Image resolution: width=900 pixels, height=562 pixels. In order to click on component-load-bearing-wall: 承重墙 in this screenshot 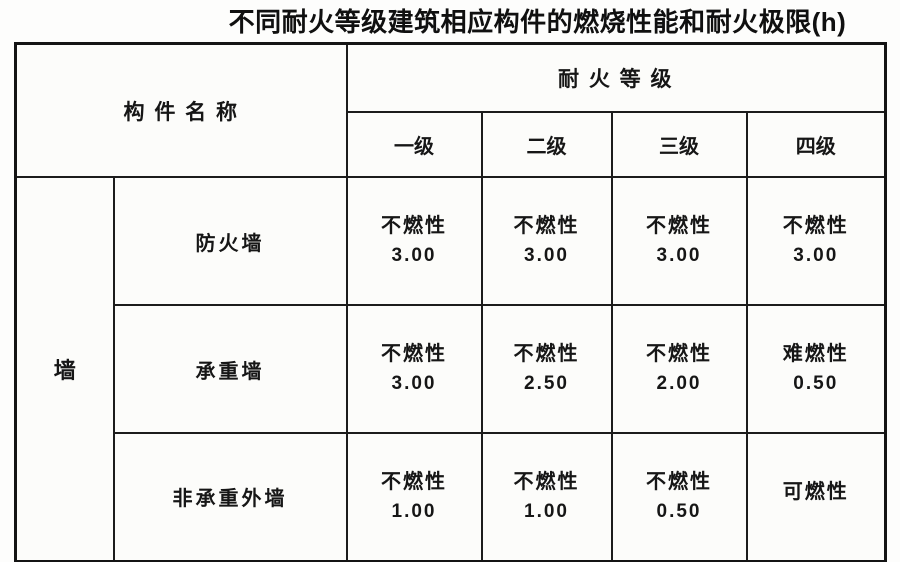, I will do `click(230, 369)`.